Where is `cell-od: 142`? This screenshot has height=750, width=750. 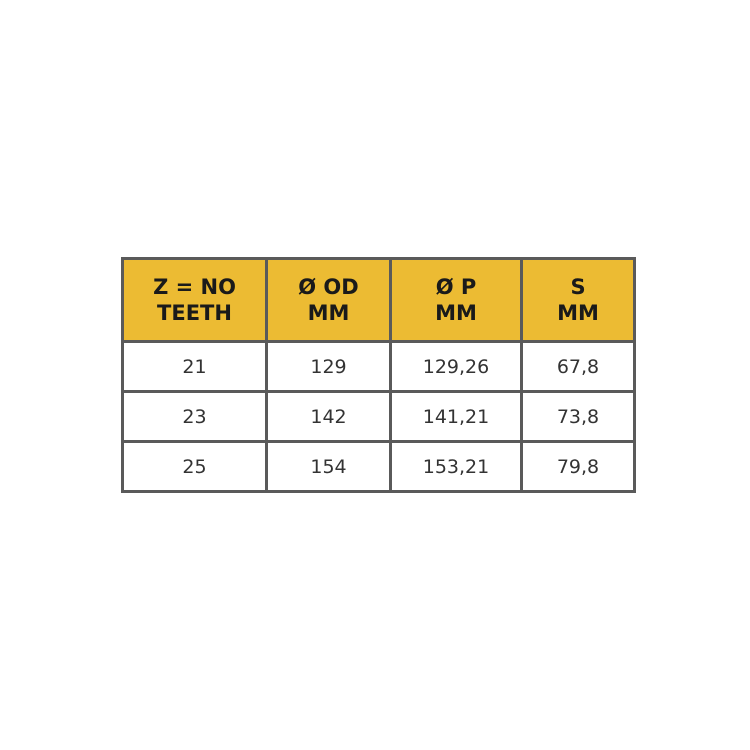
cell-od: 142 is located at coordinates (328, 416).